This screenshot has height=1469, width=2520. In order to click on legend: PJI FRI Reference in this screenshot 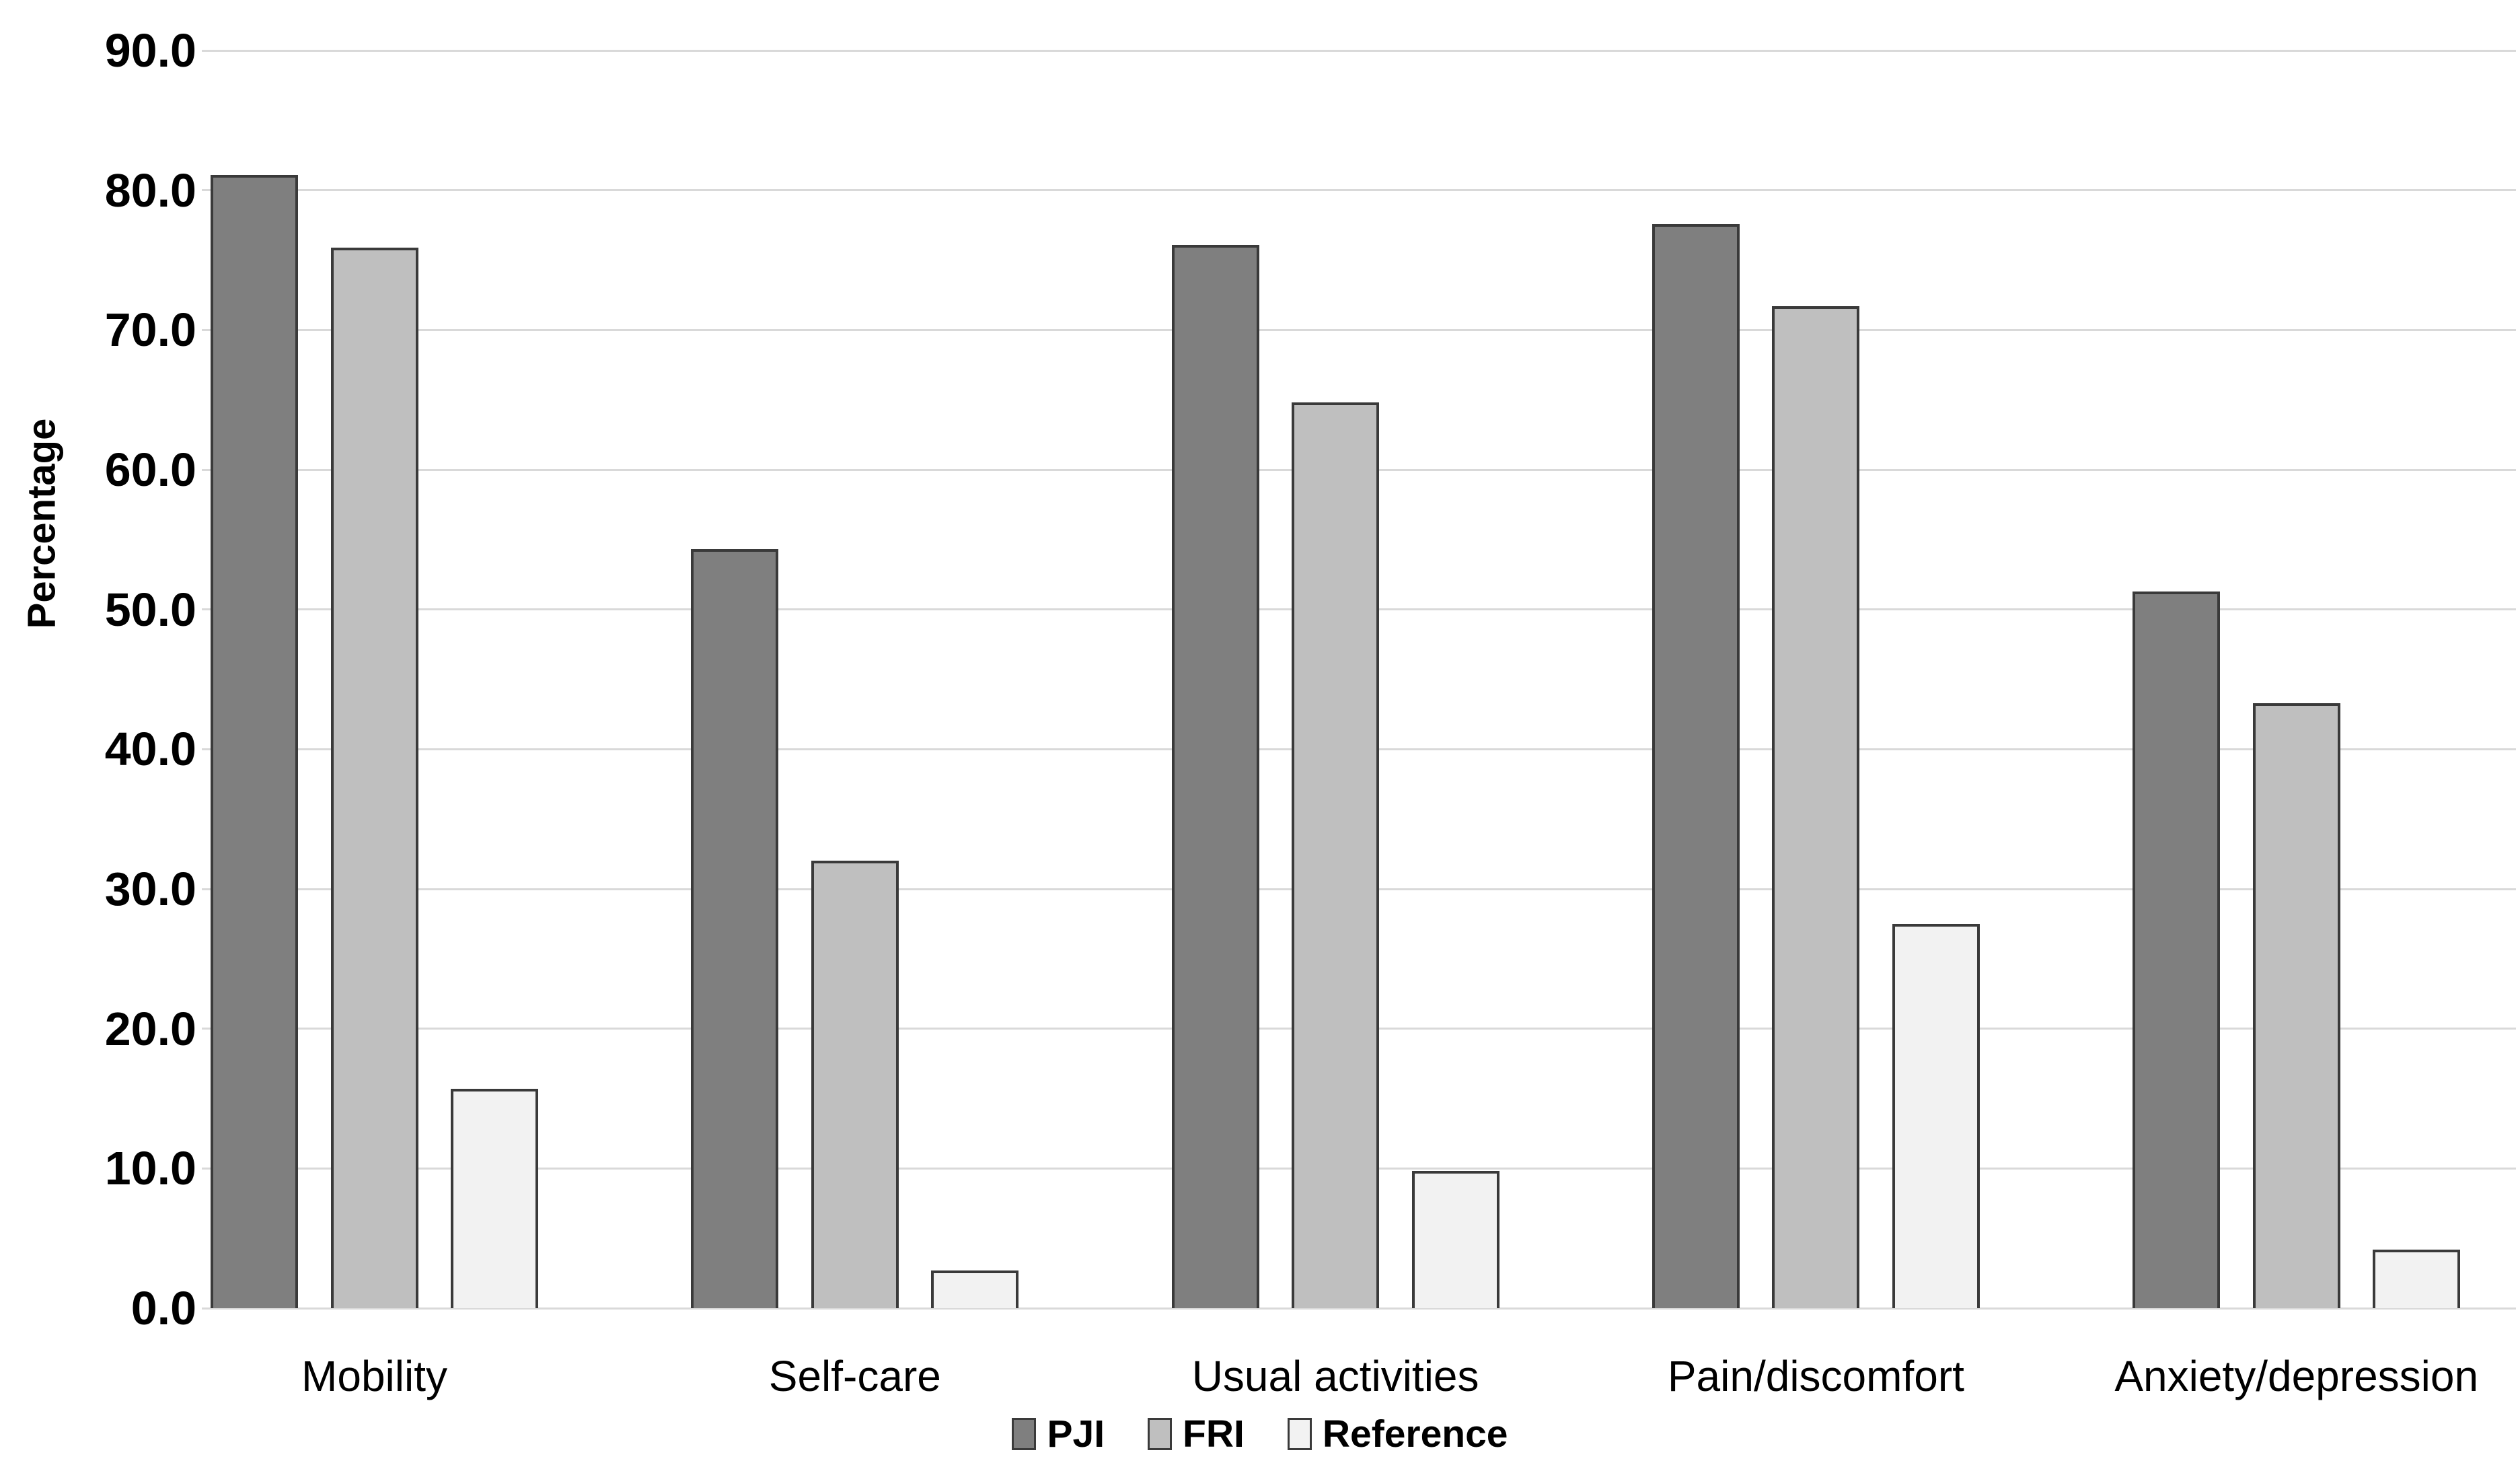, I will do `click(1260, 1434)`.